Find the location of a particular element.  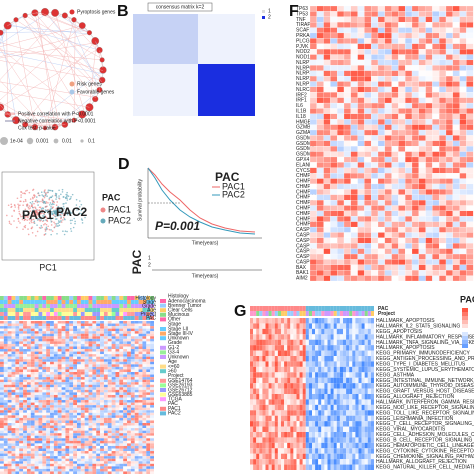

panel-title: consensus matrix k=2 is located at coordinates (180, 7).